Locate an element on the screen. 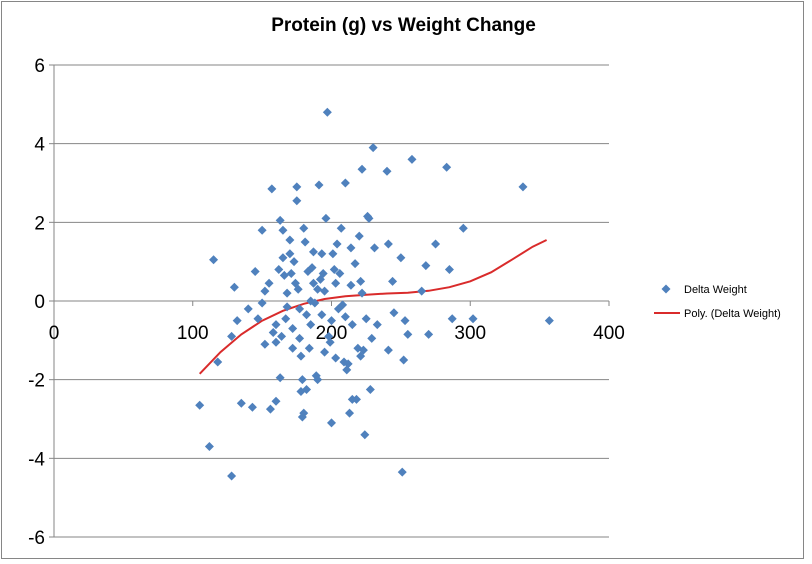 This screenshot has height=564, width=812. x-tick-label: 400 is located at coordinates (609, 333).